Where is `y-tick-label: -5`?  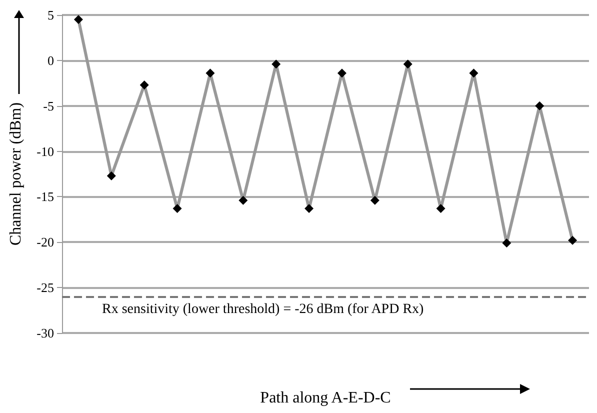
y-tick-label: -5 is located at coordinates (48, 106).